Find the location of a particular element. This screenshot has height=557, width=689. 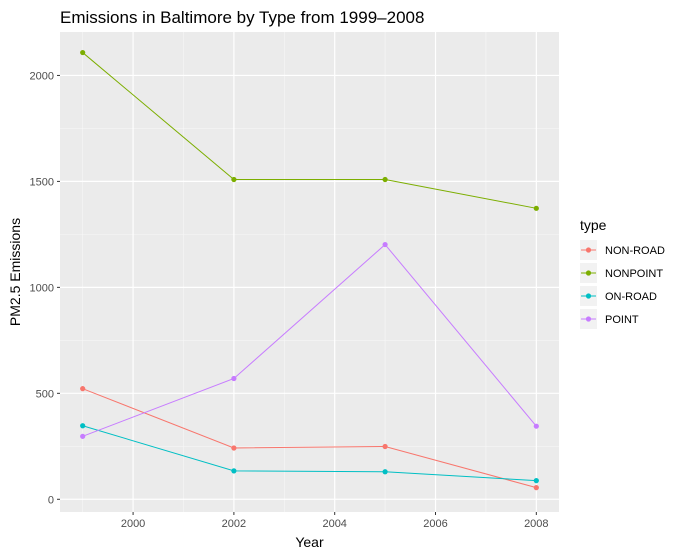

y-tick-label: 2000 is located at coordinates (42, 76).